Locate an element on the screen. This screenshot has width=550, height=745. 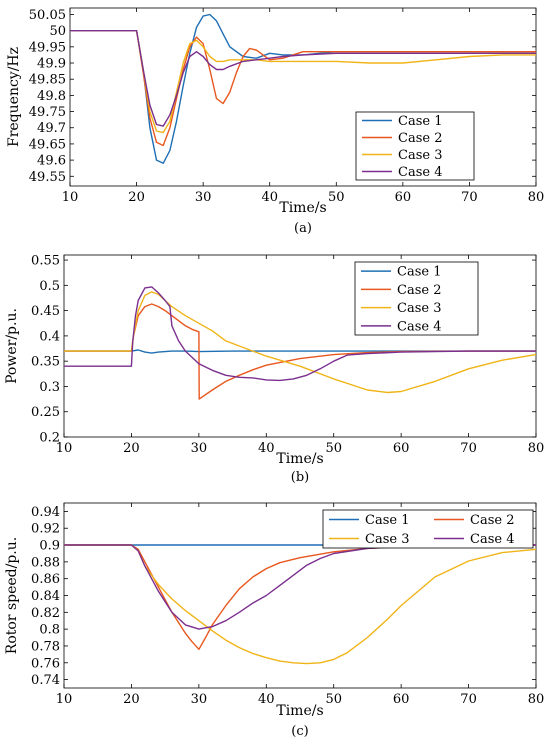
chart-caption: (c) is located at coordinates (299, 731).